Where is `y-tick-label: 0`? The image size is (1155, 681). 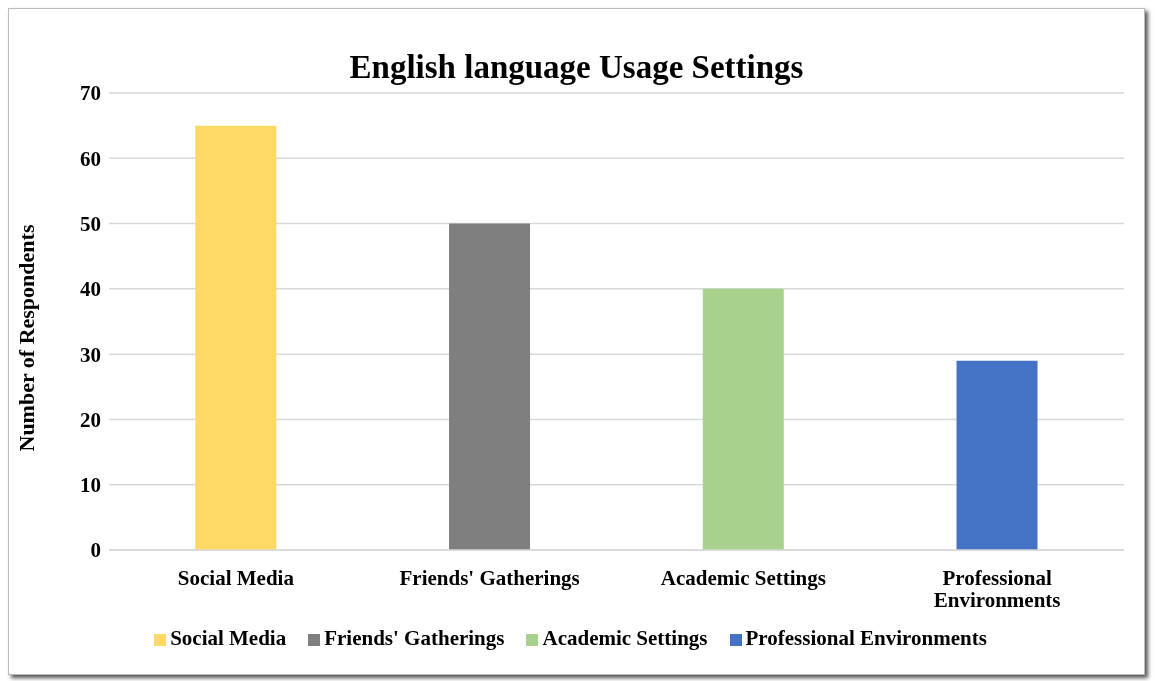 y-tick-label: 0 is located at coordinates (95, 550).